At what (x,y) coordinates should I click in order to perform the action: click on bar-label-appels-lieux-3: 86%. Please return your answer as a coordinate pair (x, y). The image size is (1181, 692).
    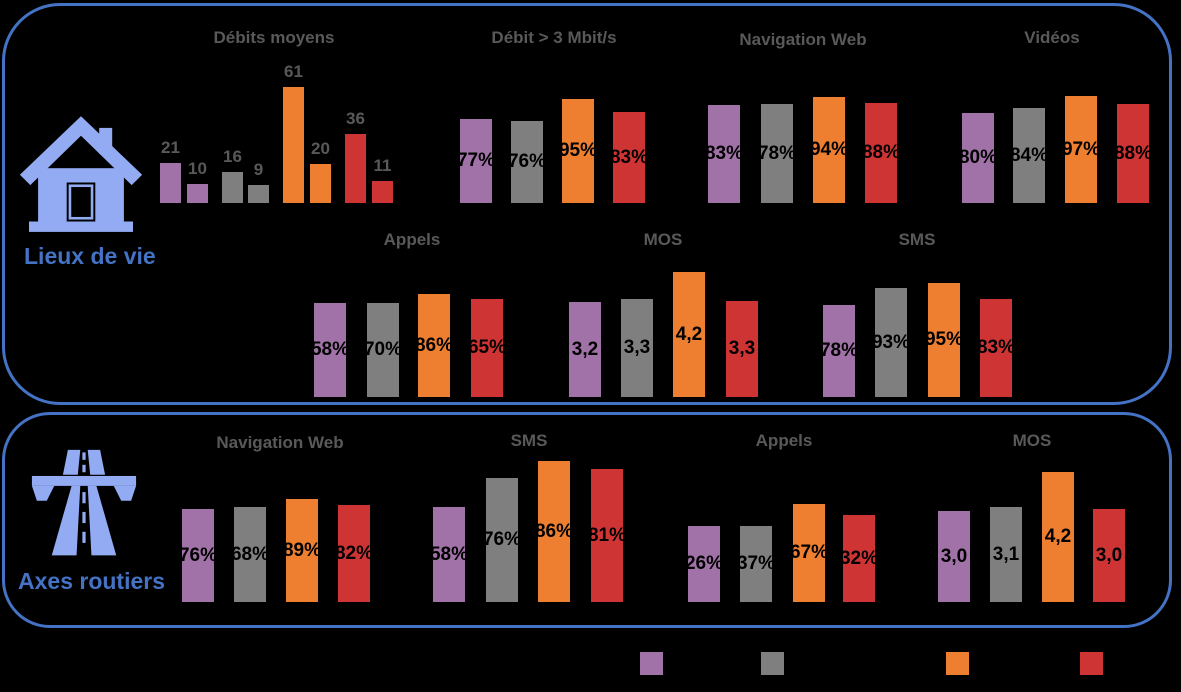
    Looking at the image, I should click on (434, 345).